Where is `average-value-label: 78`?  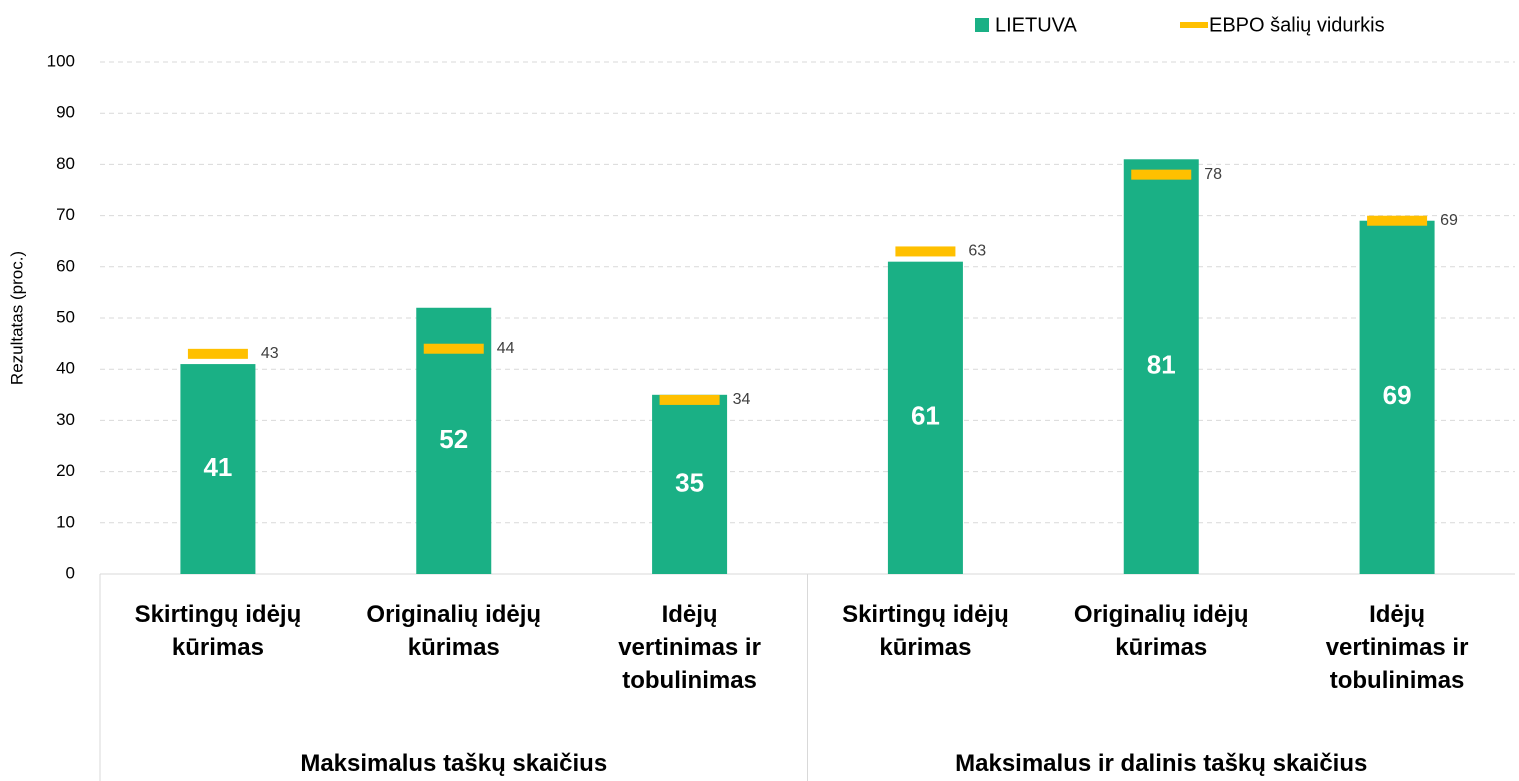
average-value-label: 78 is located at coordinates (1213, 174).